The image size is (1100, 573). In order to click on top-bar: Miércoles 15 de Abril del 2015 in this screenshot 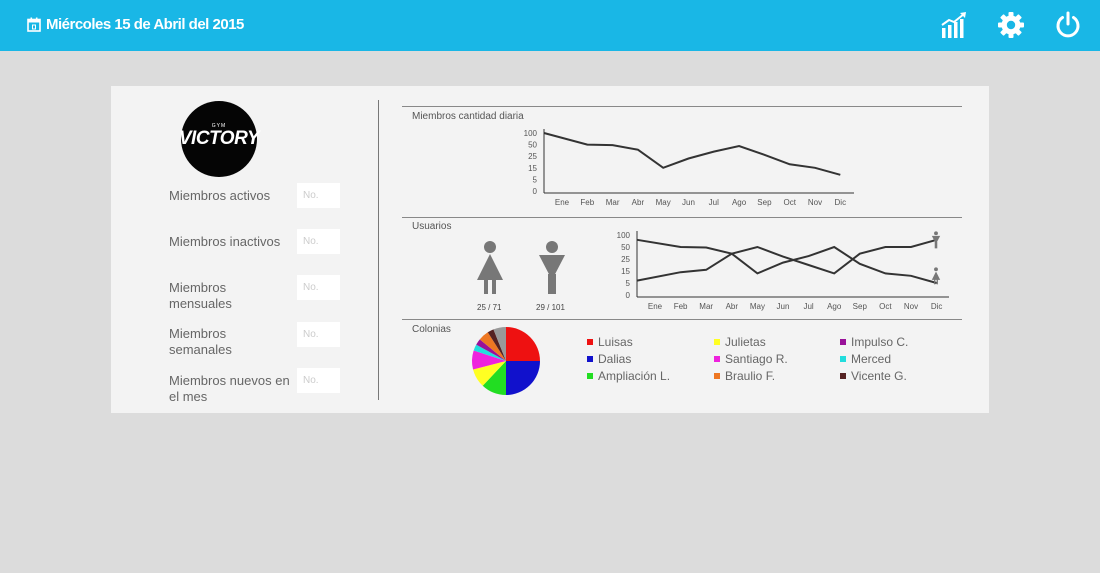, I will do `click(550, 25)`.